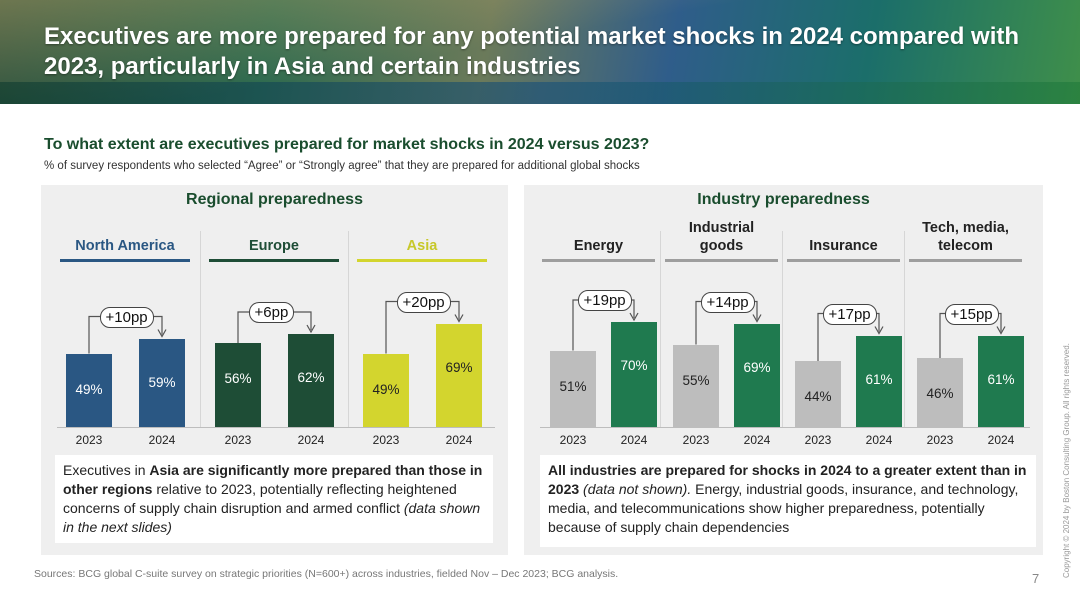 This screenshot has height=607, width=1080. Describe the element at coordinates (634, 317) in the screenshot. I see `arrowhead-energy` at that location.